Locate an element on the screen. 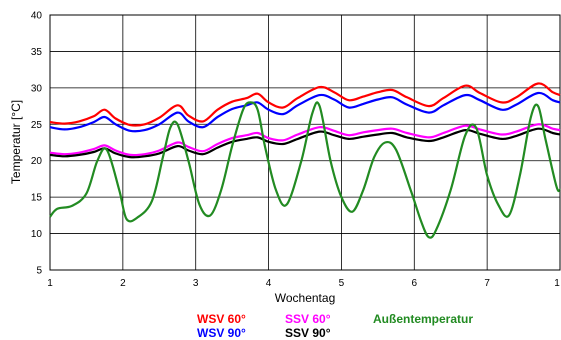  y-tick-label: 30 is located at coordinates (37, 88).